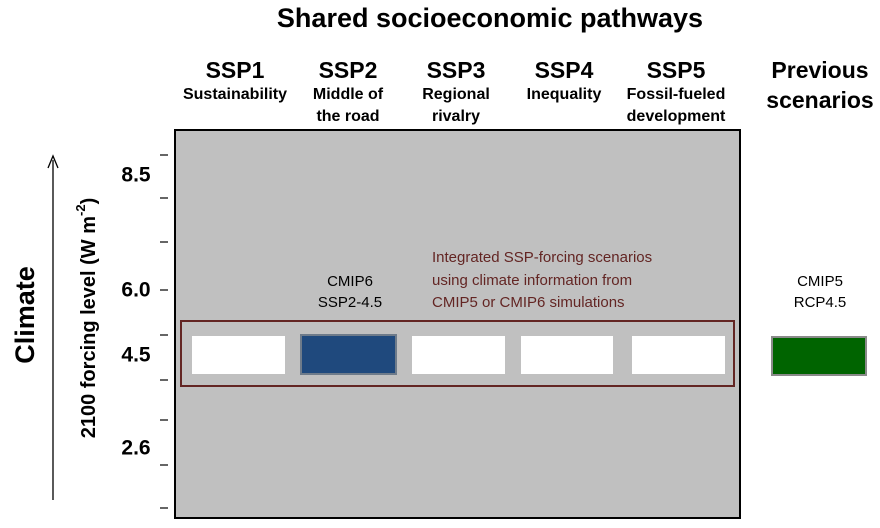 The height and width of the screenshot is (528, 880). I want to click on axis-ticks, so click(164, 331).